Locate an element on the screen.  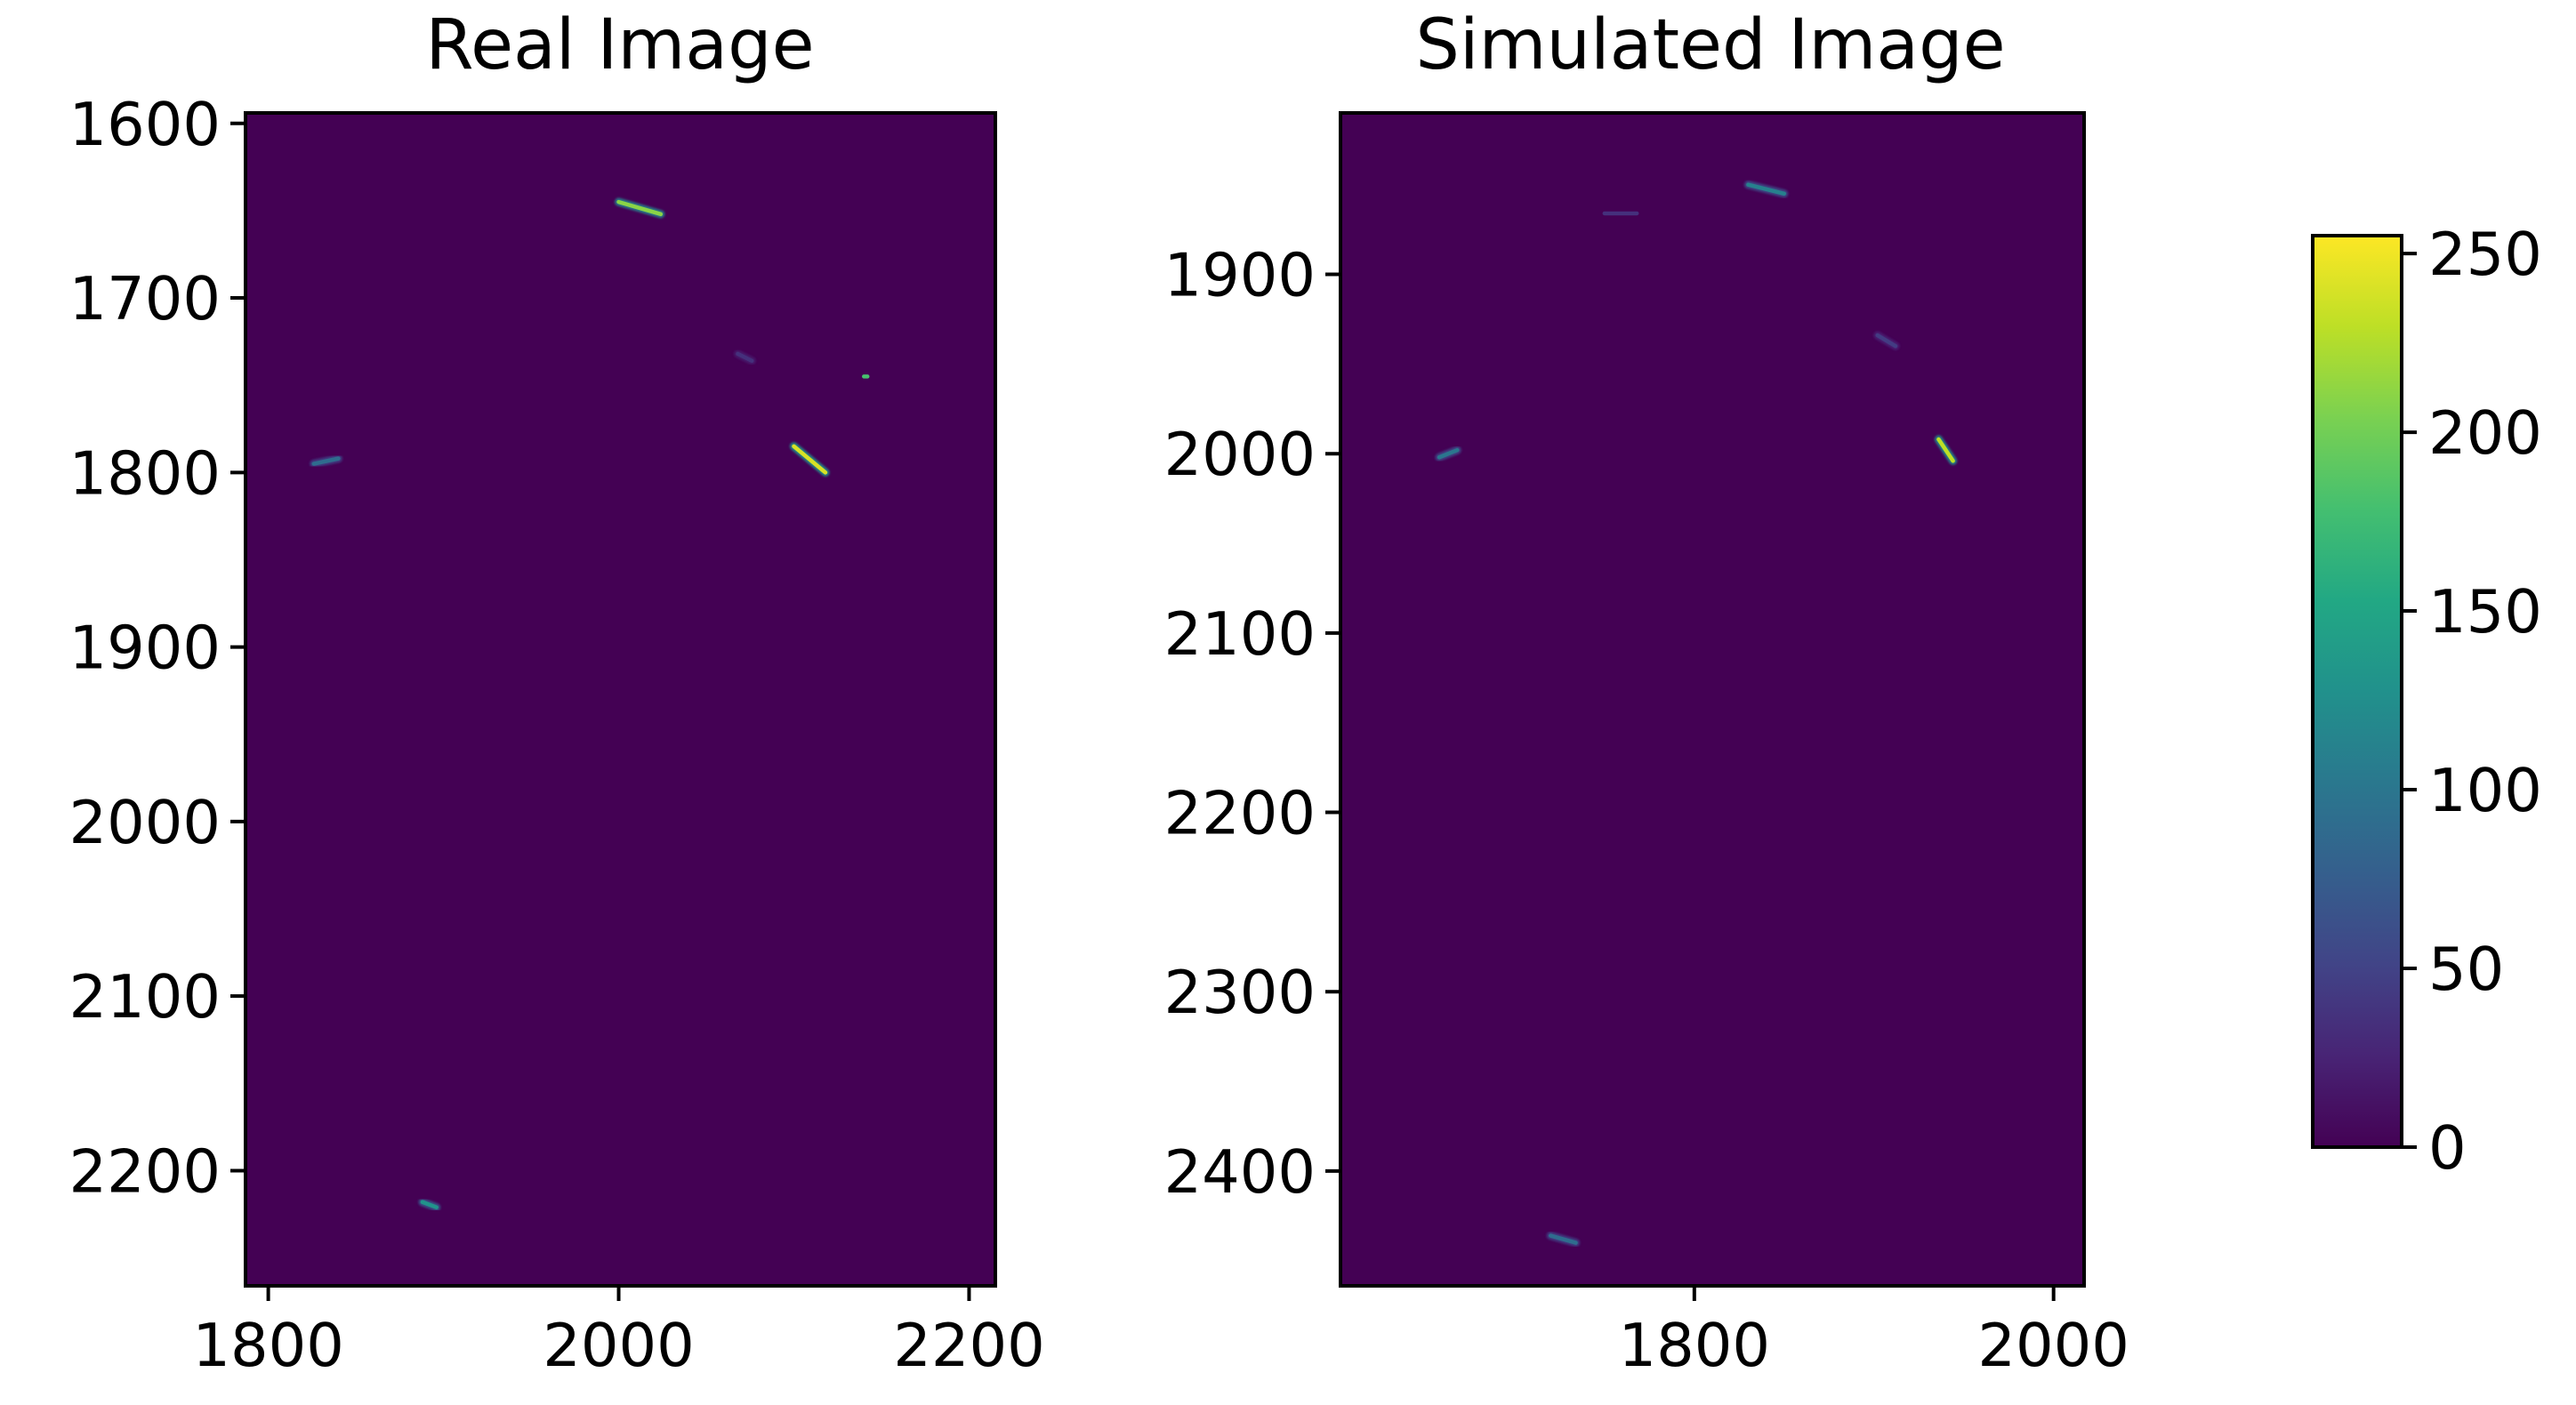
simulated-image-x-axis: 1800 2000 is located at coordinates (1874, 1333).